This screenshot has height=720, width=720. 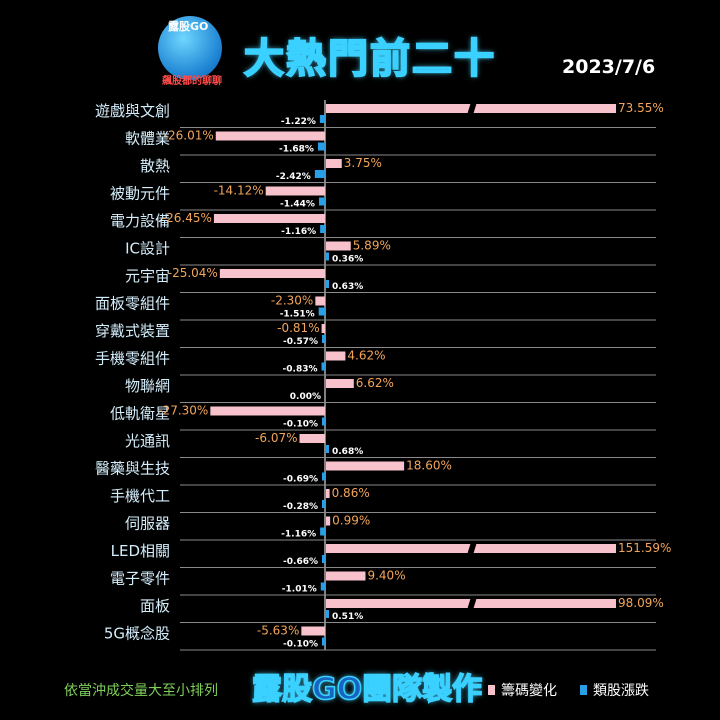 What do you see at coordinates (529, 691) in the screenshot?
I see `legend-label-chip: 籌碼變化` at bounding box center [529, 691].